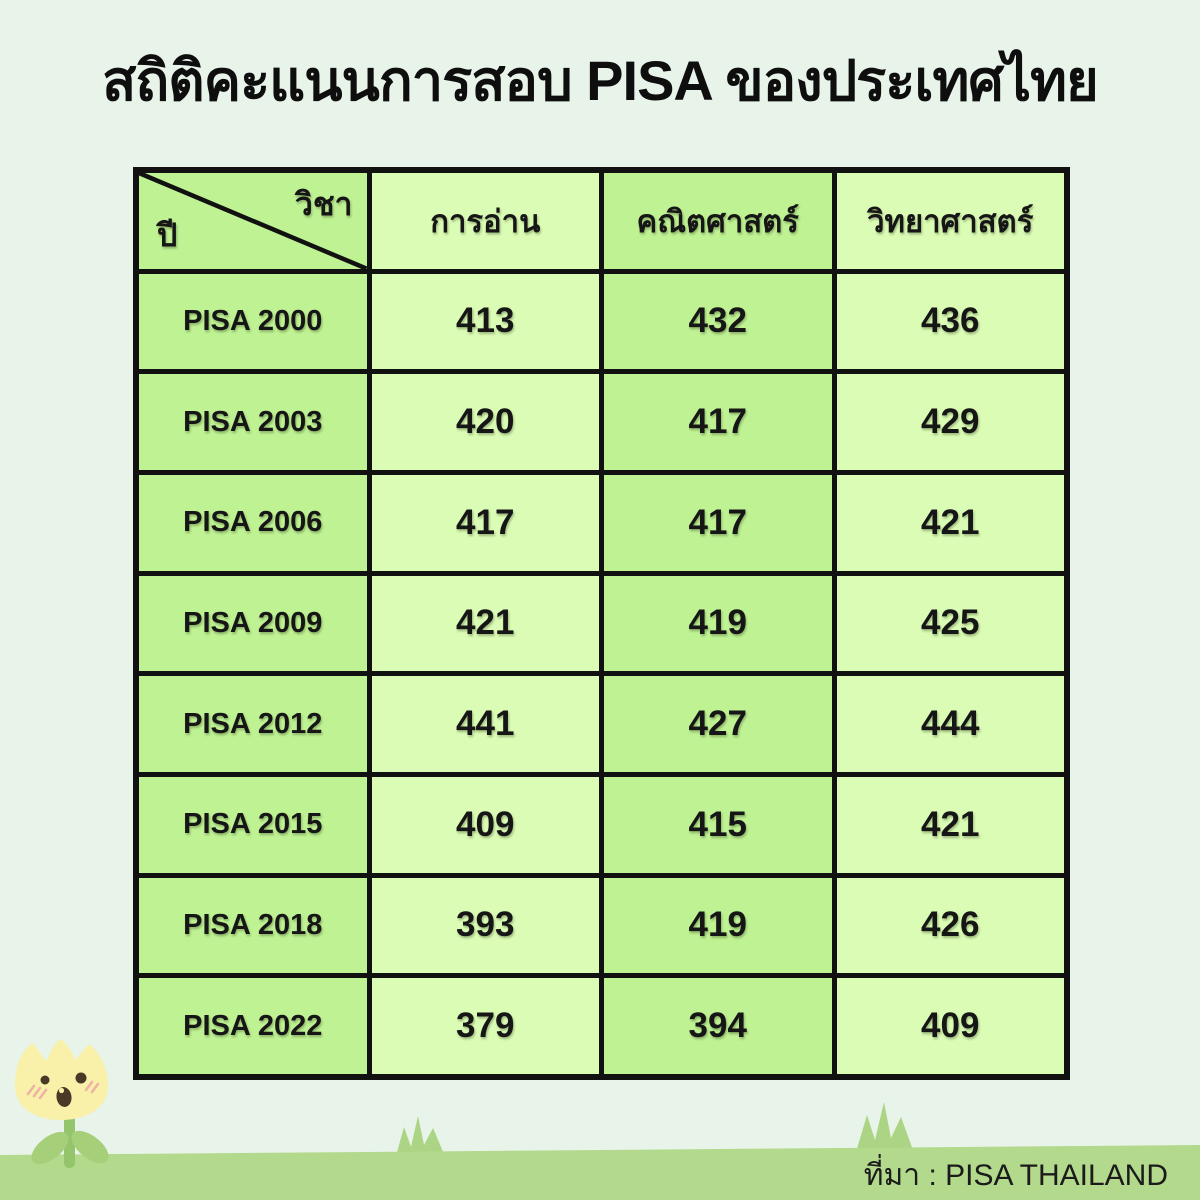  I want to click on score-cell: 441, so click(485, 724).